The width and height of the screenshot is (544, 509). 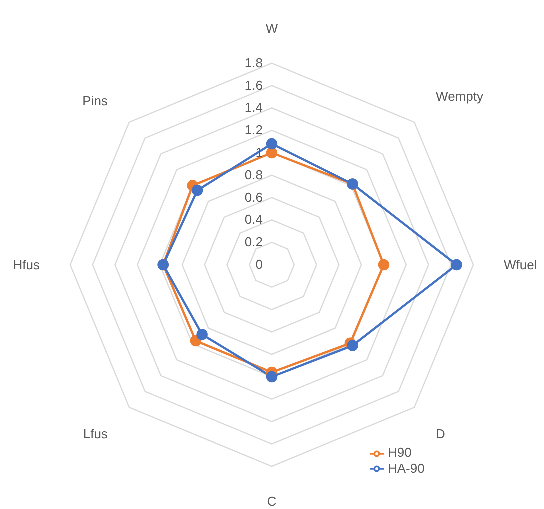 What do you see at coordinates (253, 174) in the screenshot?
I see `y-tick-label: 0.8` at bounding box center [253, 174].